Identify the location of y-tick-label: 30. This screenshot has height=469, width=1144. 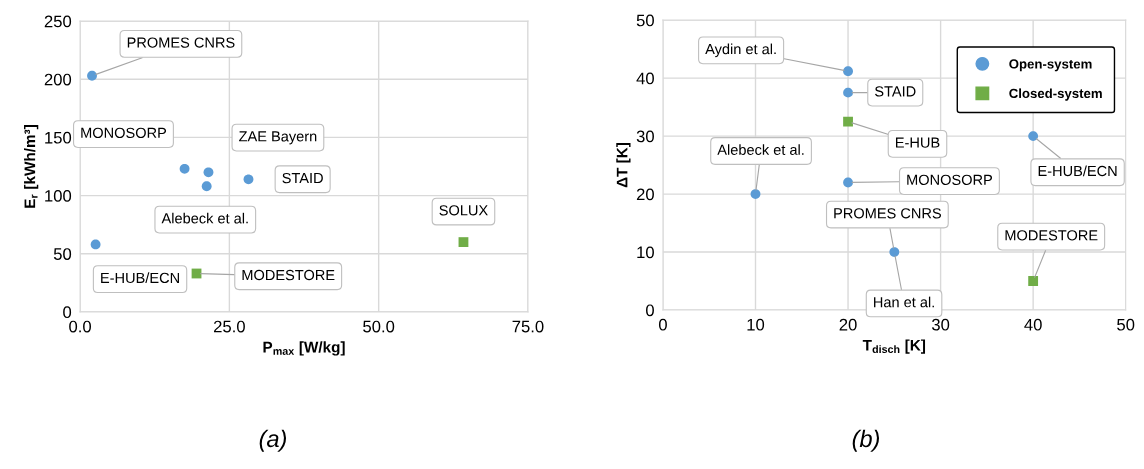
(645, 136).